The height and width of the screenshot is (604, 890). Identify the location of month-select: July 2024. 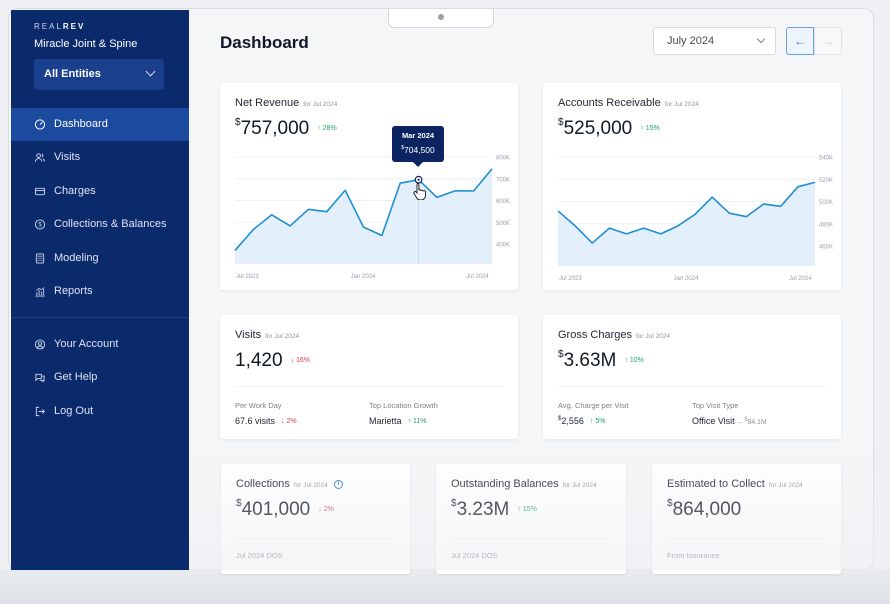
(714, 41).